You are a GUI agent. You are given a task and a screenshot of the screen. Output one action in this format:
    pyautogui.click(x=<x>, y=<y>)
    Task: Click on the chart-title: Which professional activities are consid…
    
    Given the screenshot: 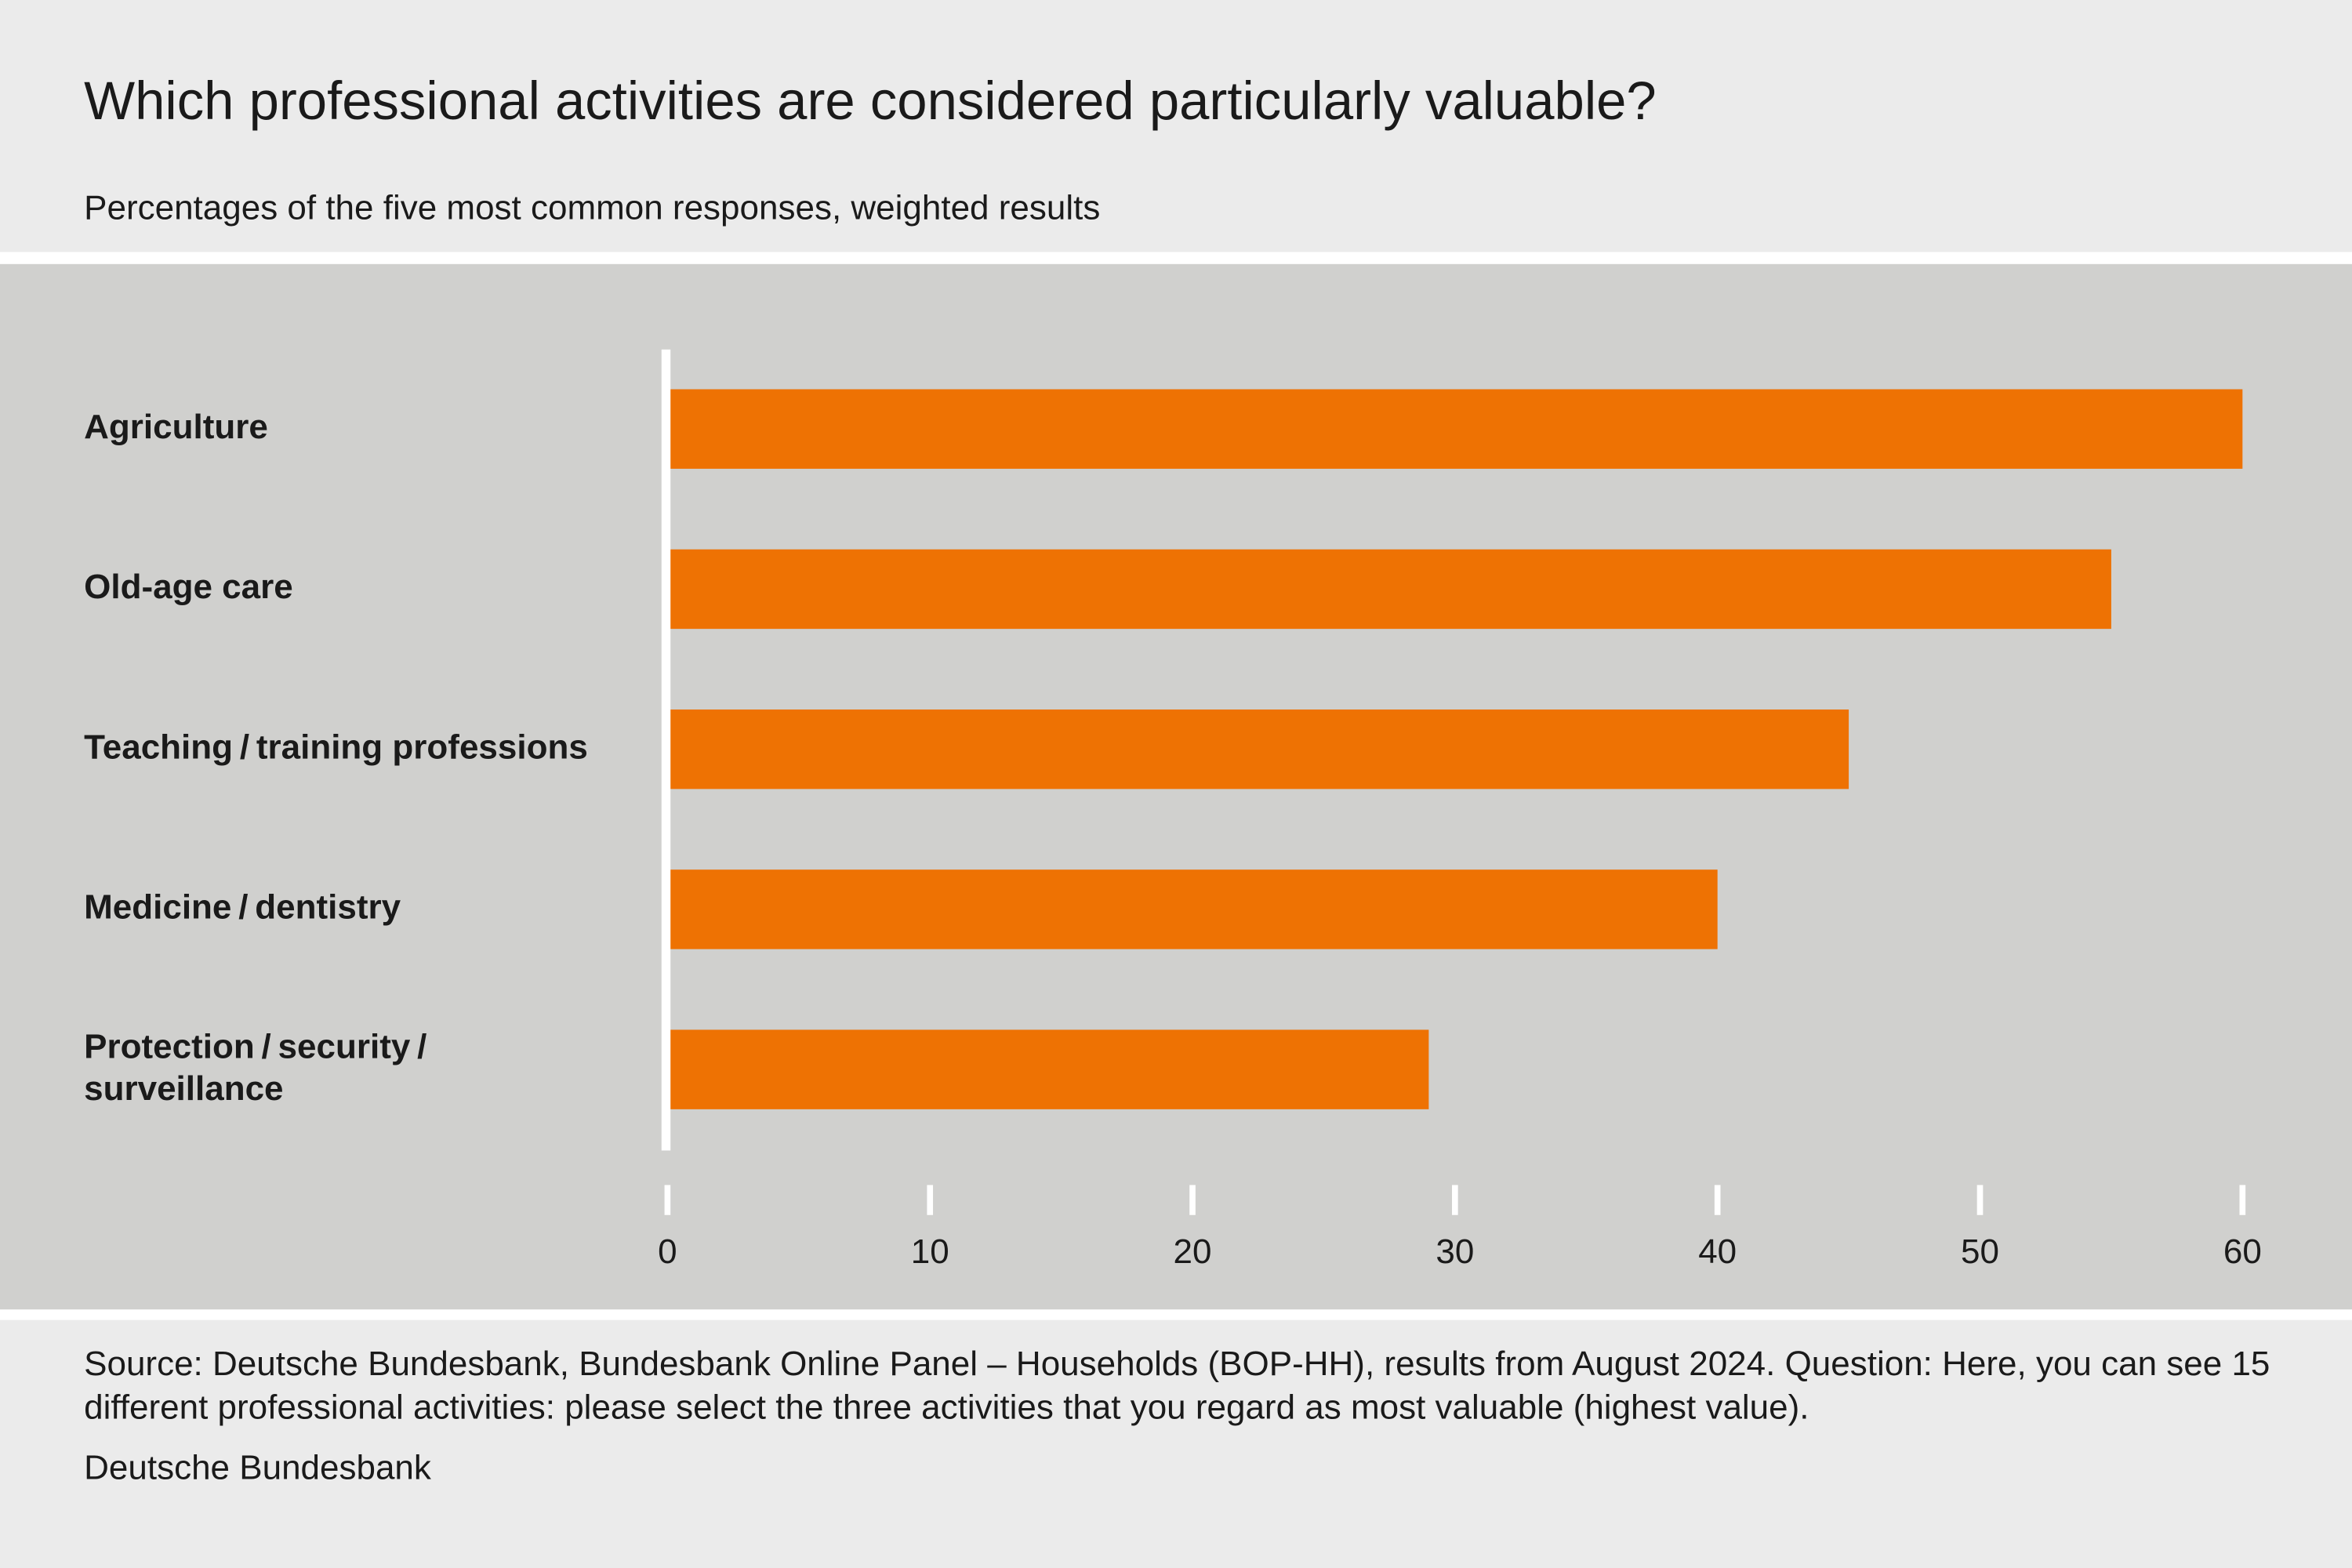 What is the action you would take?
    pyautogui.click(x=870, y=101)
    